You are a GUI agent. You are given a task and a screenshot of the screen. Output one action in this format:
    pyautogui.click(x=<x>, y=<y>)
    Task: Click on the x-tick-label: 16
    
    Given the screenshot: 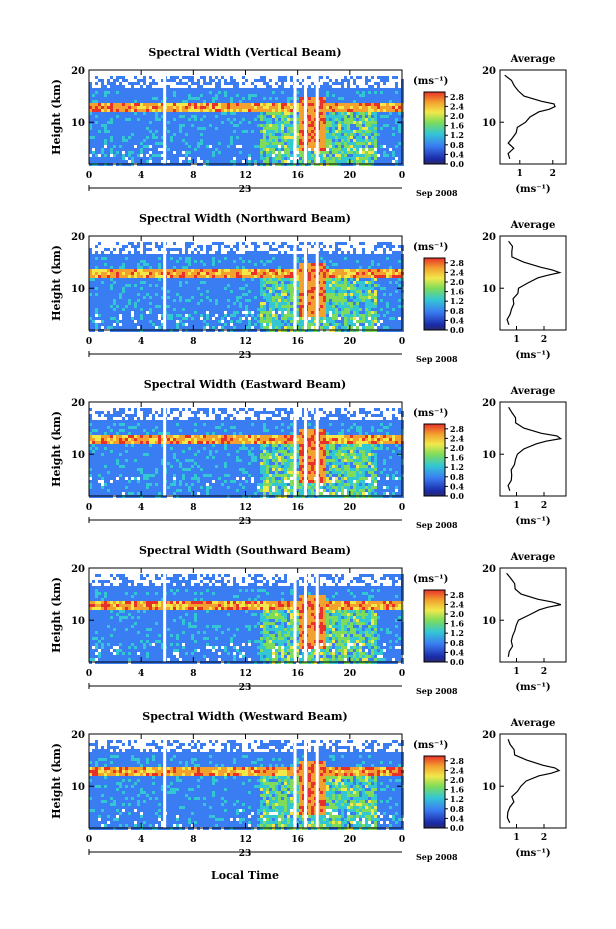 What is the action you would take?
    pyautogui.click(x=297, y=176)
    